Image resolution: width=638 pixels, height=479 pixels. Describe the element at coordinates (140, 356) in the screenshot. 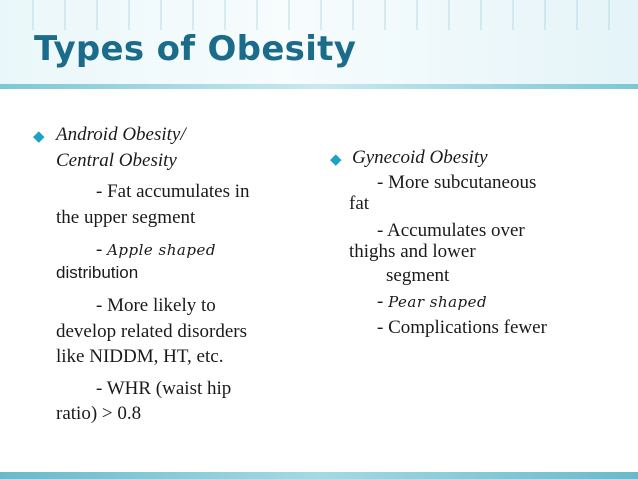

I see `android-point3-line3: like NIDDM, HT, etc.` at that location.